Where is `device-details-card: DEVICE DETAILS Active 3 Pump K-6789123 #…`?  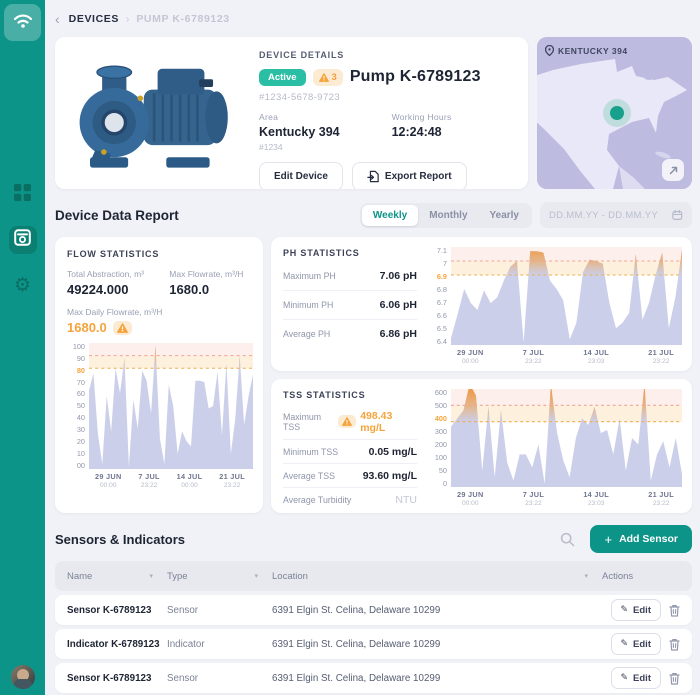 device-details-card: DEVICE DETAILS Active 3 Pump K-6789123 #… is located at coordinates (291, 113).